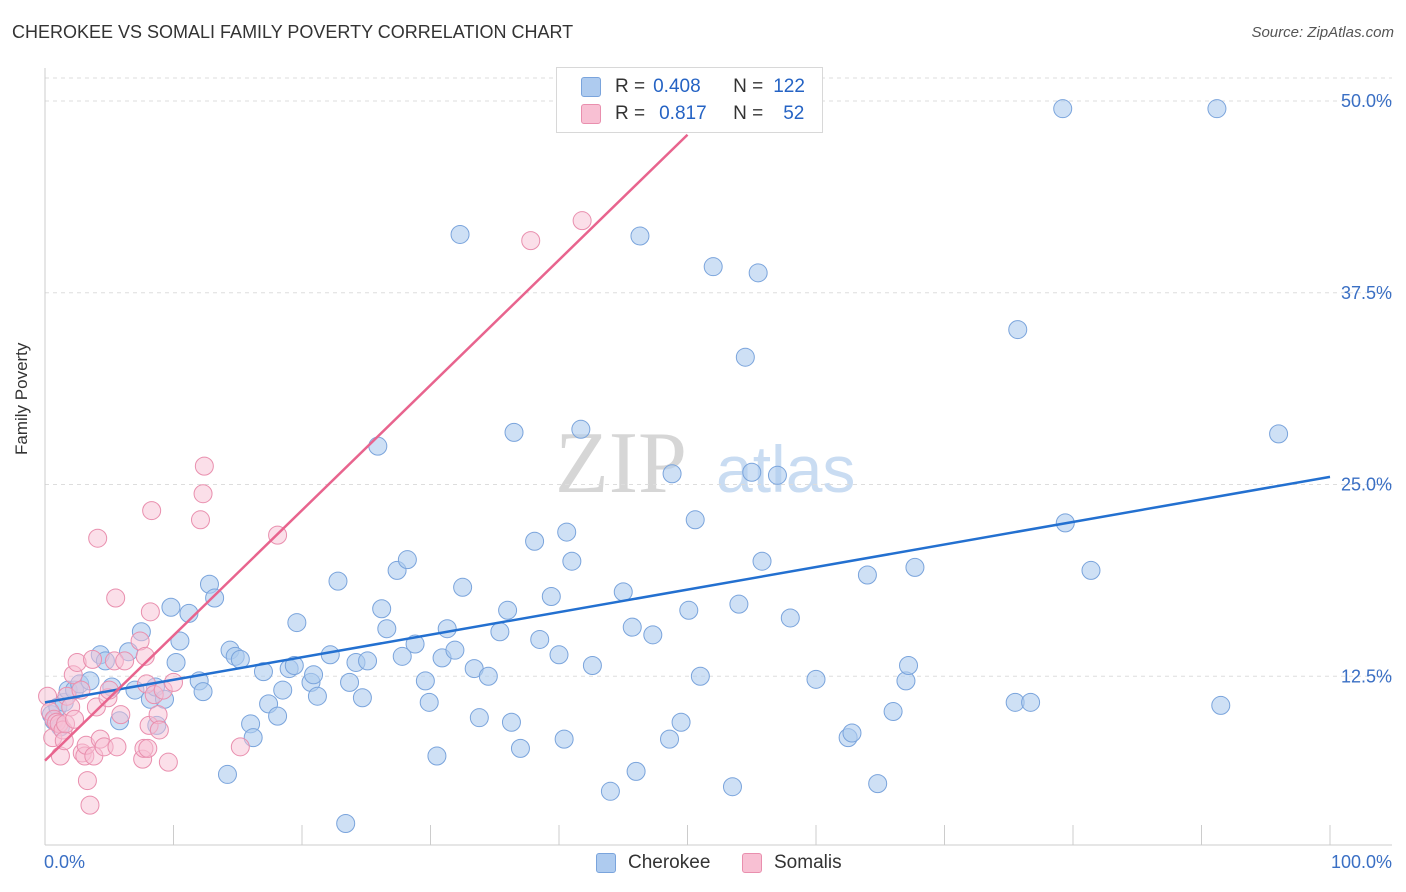 The height and width of the screenshot is (892, 1406). What do you see at coordinates (794, 113) in the screenshot?
I see `n-value: 52` at bounding box center [794, 113].